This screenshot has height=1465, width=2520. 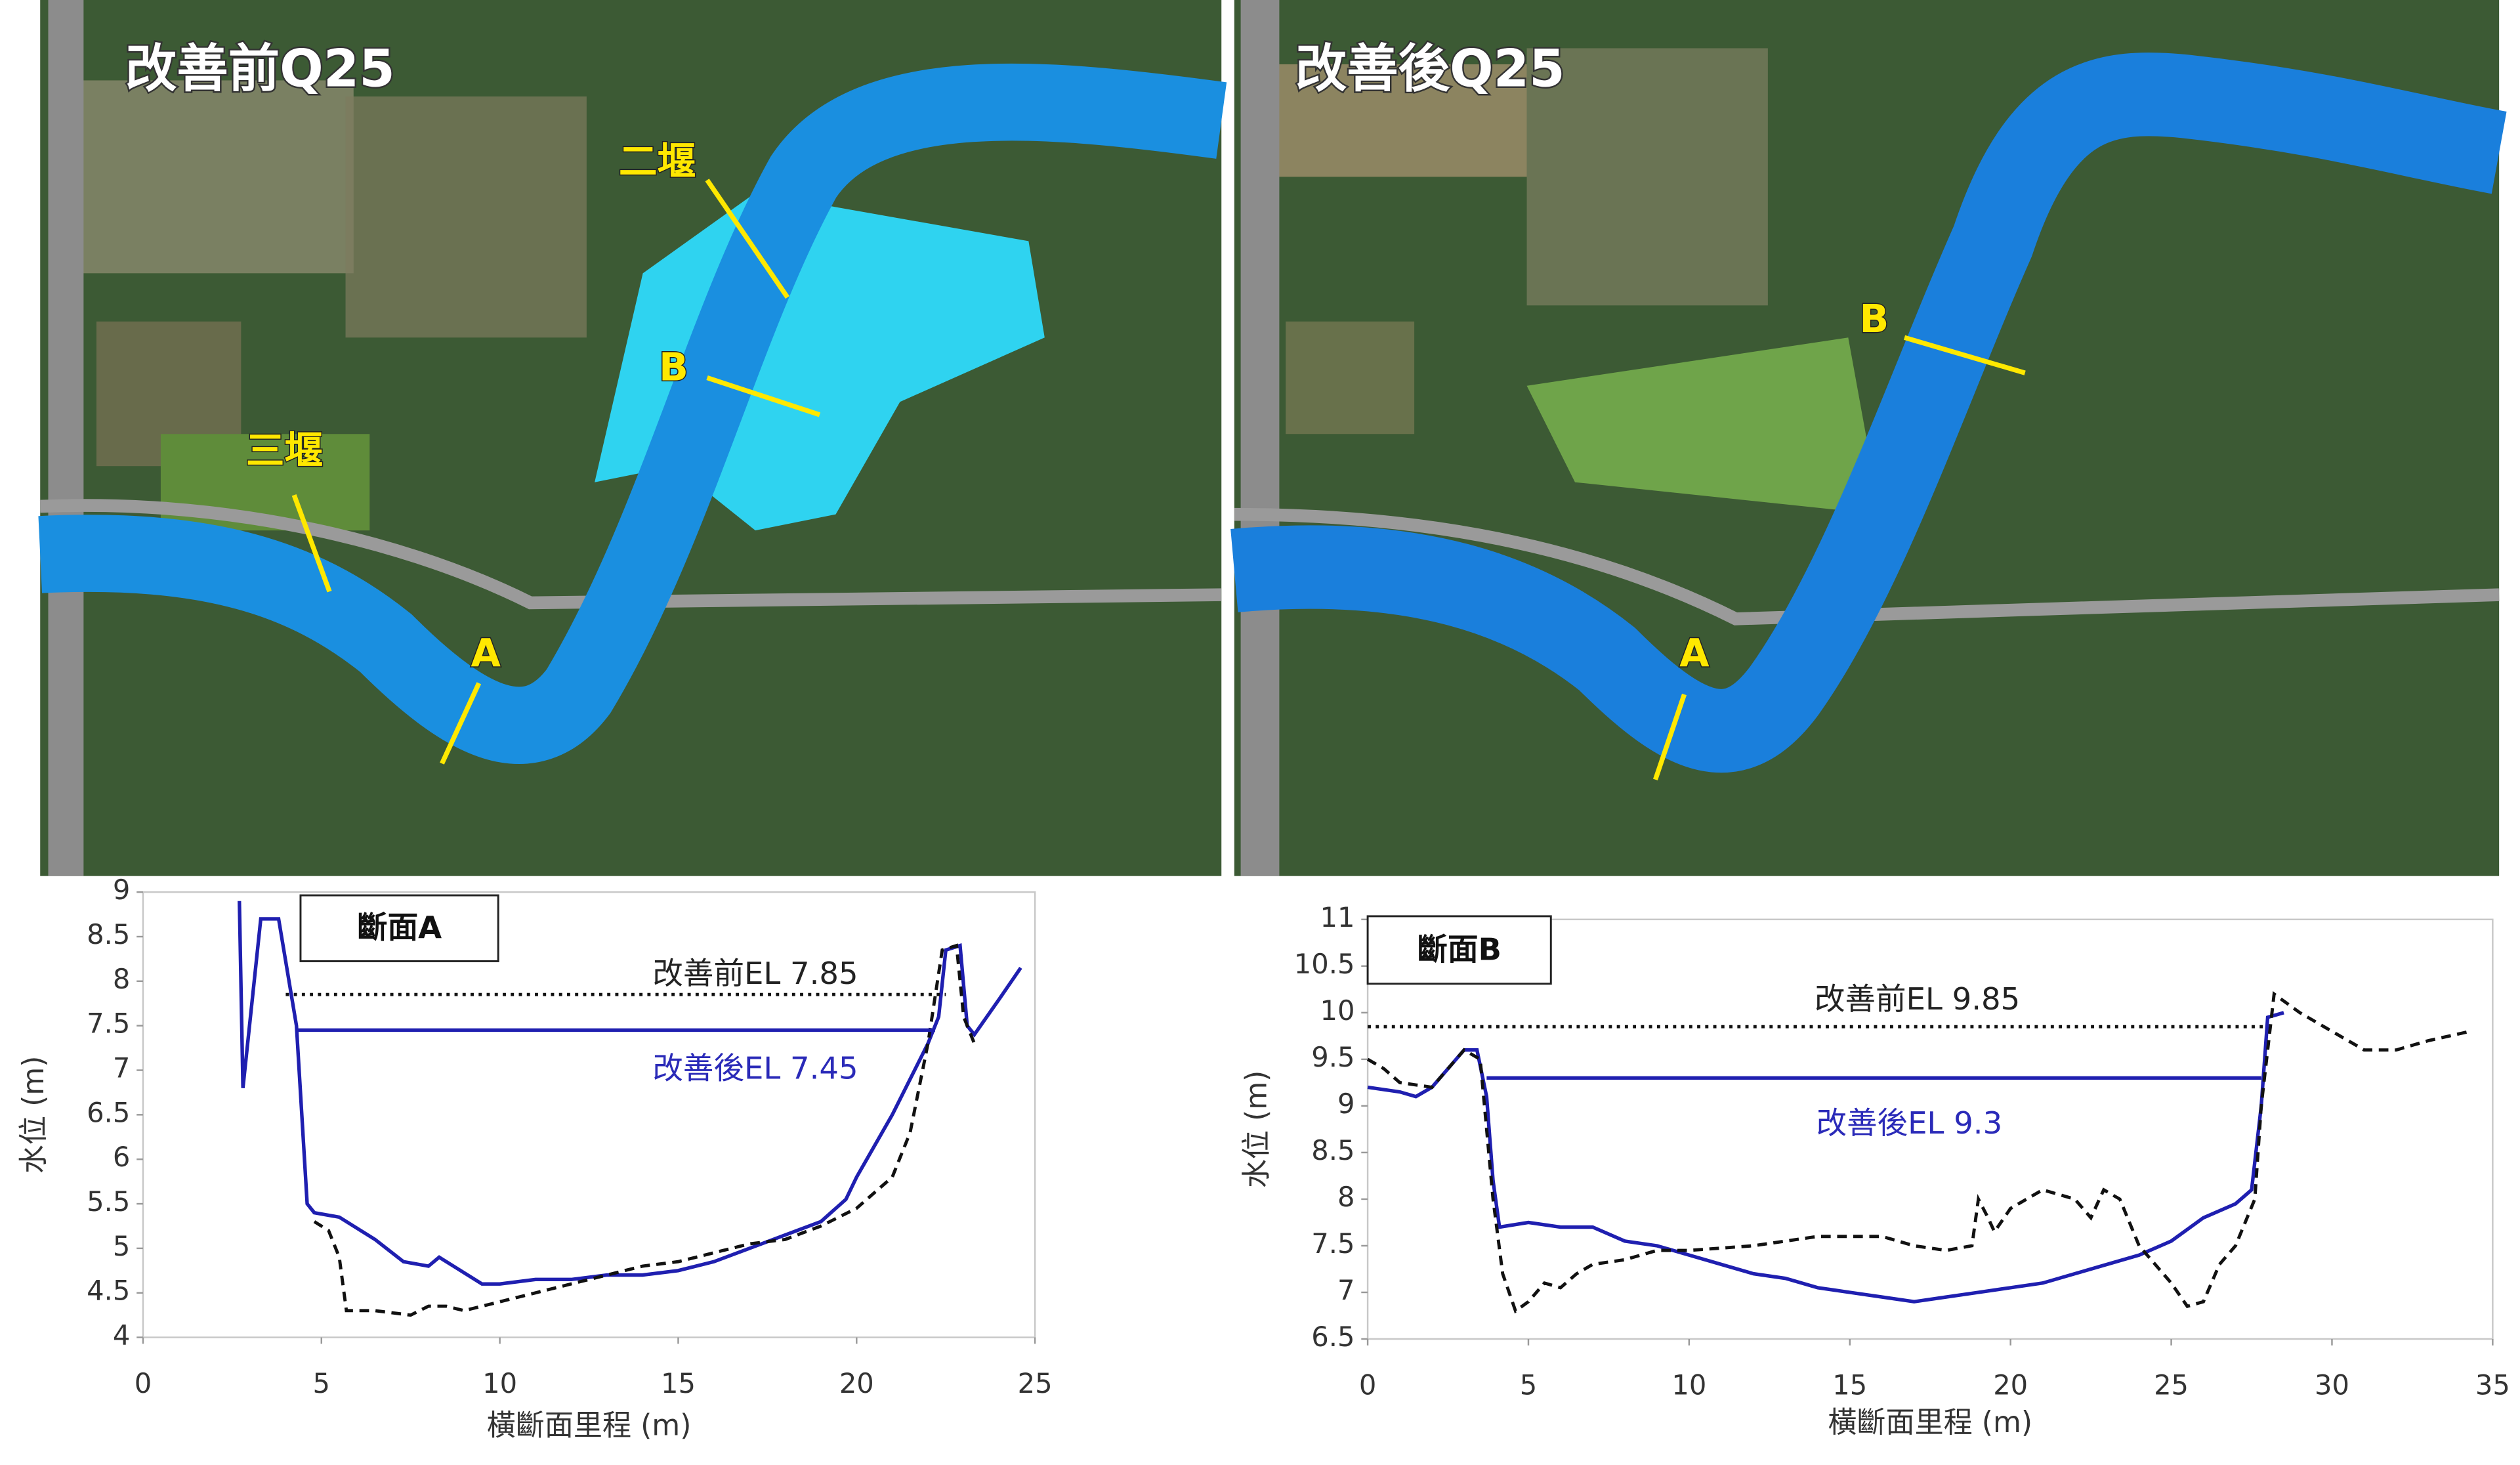 What do you see at coordinates (285, 450) in the screenshot?
I see `map-label: 三堰` at bounding box center [285, 450].